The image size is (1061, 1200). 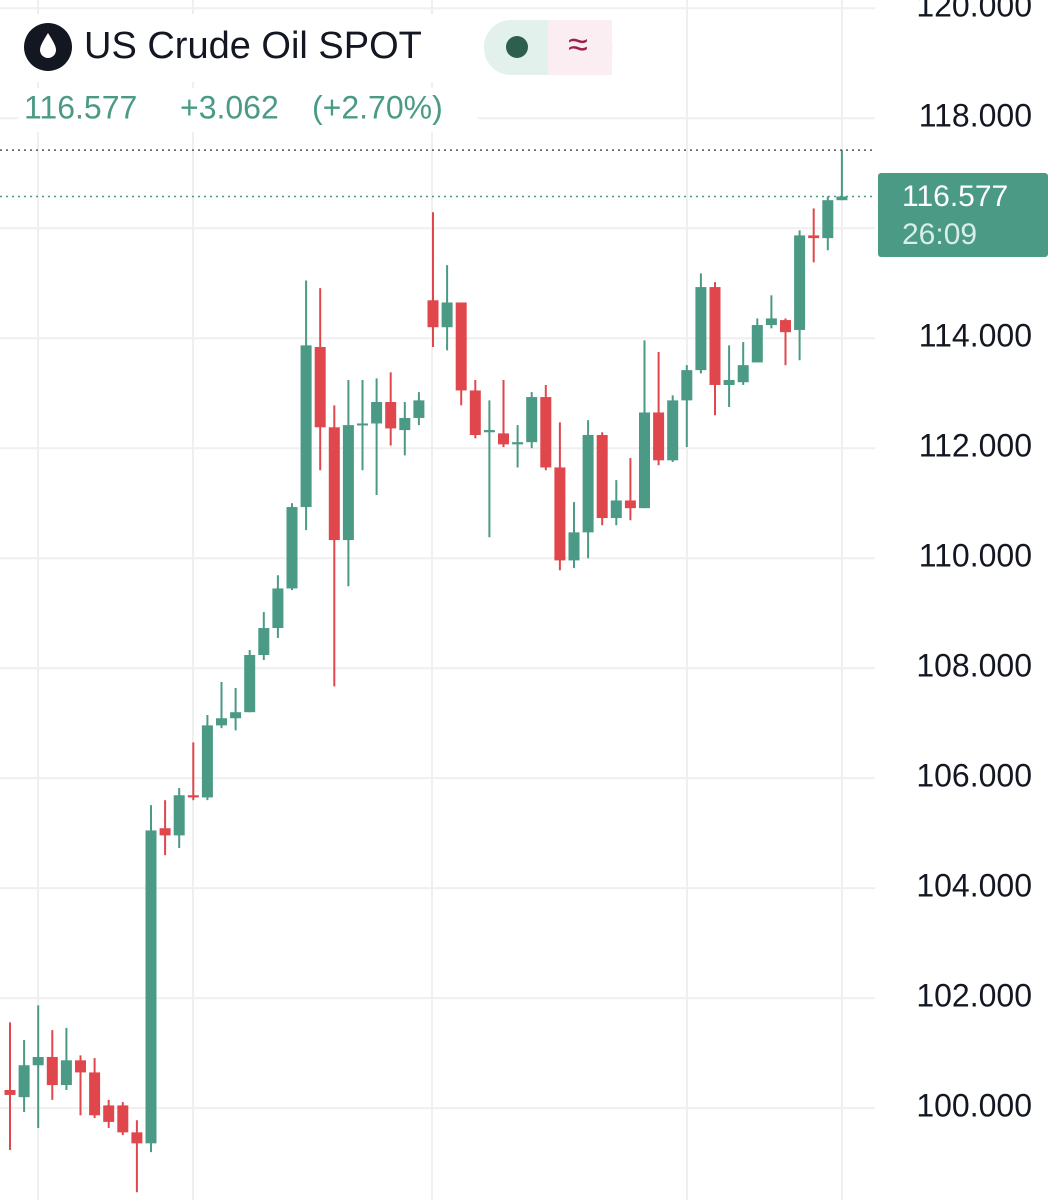 I want to click on price-bg, so click(x=248, y=110).